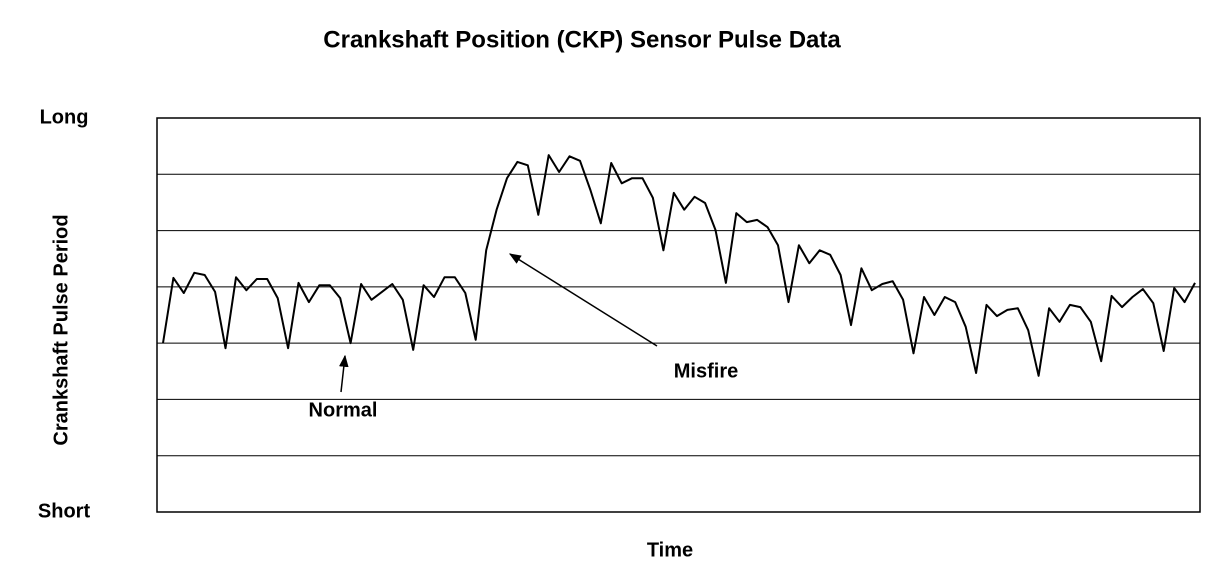  Describe the element at coordinates (343, 410) in the screenshot. I see `annotation: Normal` at that location.